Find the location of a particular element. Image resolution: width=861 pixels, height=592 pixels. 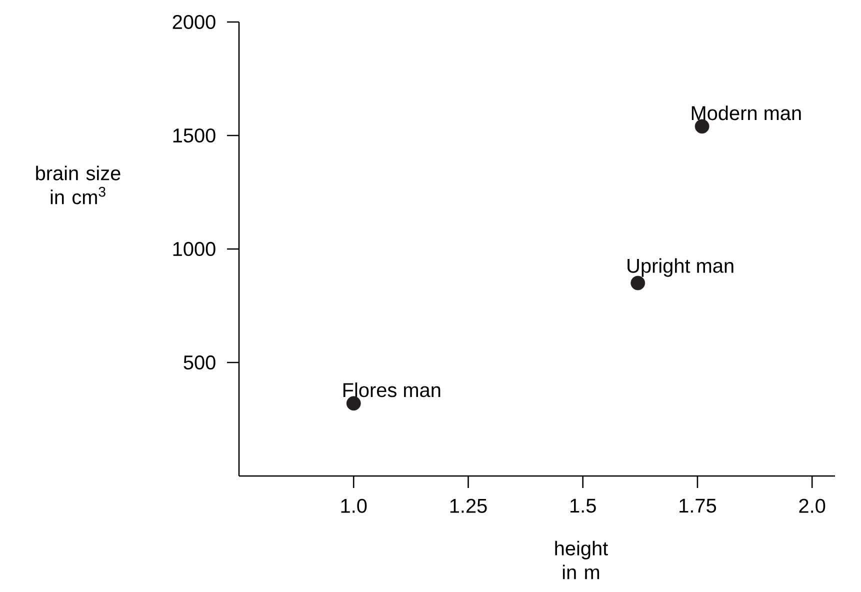

y-tick-label: 1500 is located at coordinates (194, 135).